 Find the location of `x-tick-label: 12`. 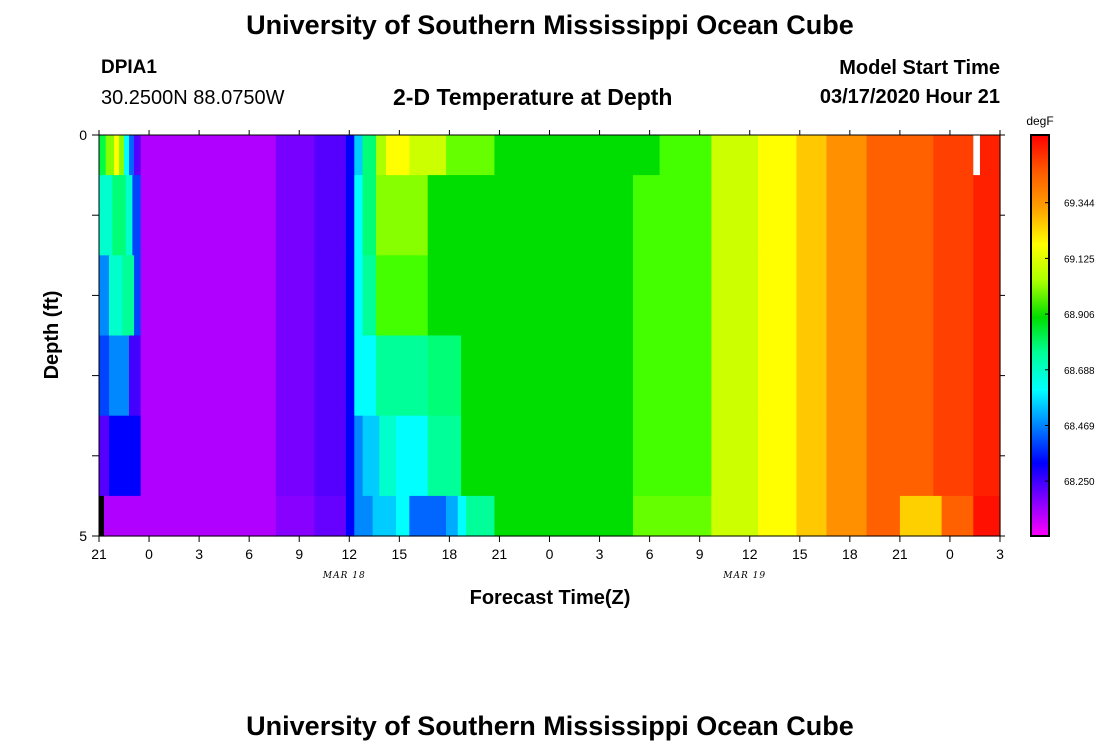

x-tick-label: 12 is located at coordinates (349, 554).